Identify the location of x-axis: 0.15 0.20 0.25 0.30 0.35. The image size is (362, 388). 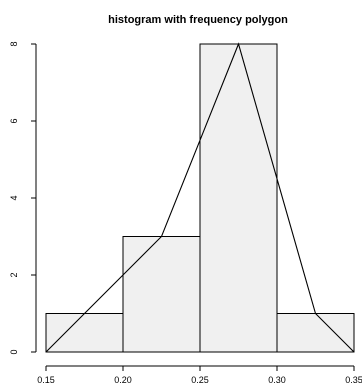
(199, 375).